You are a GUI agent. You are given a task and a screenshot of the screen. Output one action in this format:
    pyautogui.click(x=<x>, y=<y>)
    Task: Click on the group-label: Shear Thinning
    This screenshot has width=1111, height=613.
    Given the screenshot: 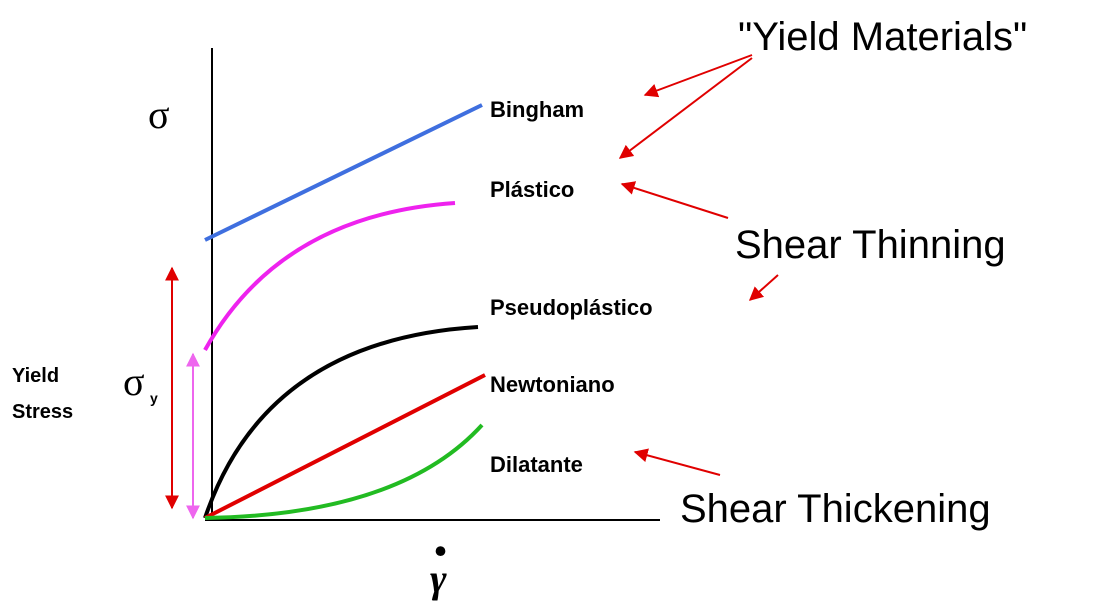 What is the action you would take?
    pyautogui.click(x=870, y=245)
    